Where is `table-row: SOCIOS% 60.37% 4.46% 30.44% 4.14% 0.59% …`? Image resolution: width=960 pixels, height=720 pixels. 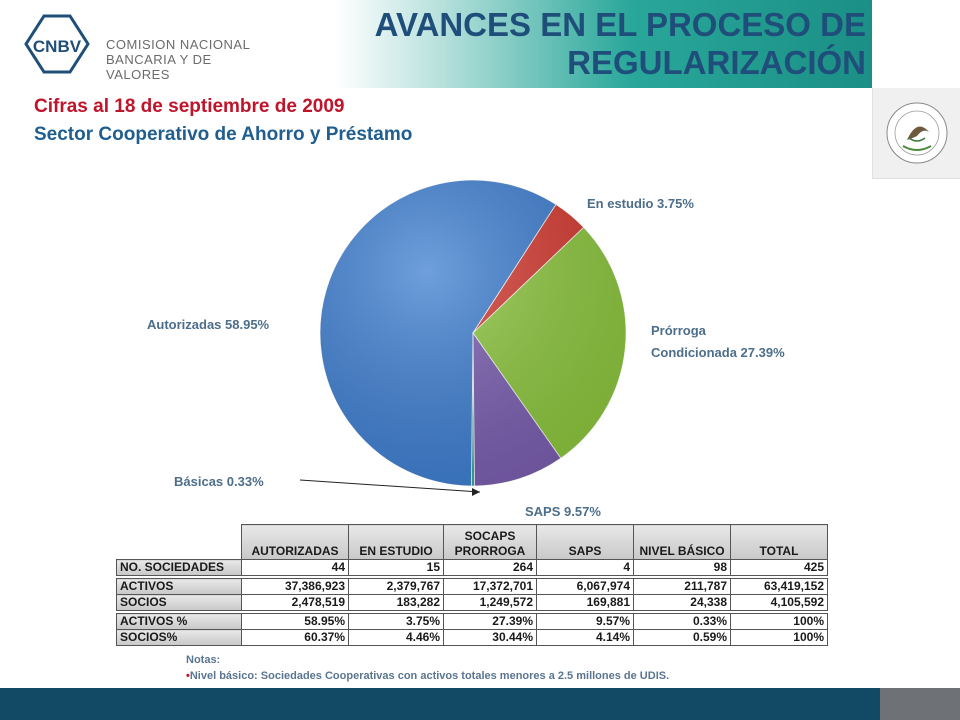 table-row: SOCIOS% 60.37% 4.46% 30.44% 4.14% 0.59% … is located at coordinates (472, 637).